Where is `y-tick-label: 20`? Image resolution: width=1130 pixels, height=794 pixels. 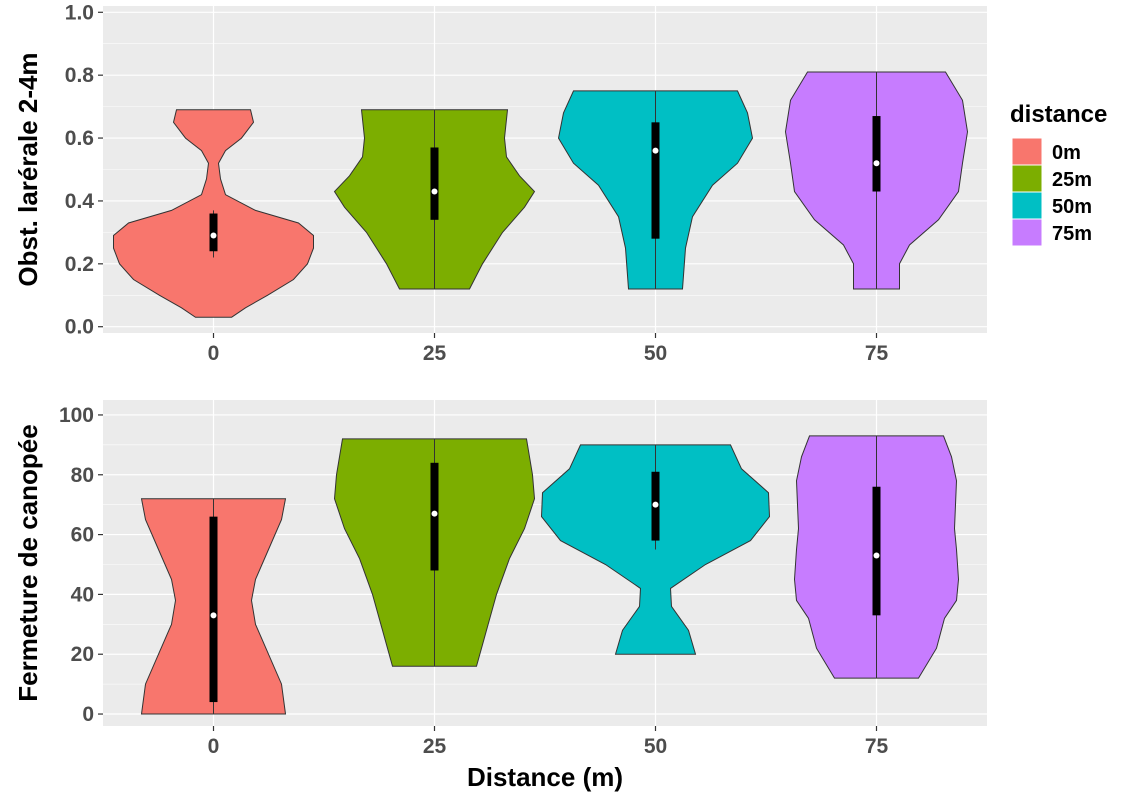 y-tick-label: 20 is located at coordinates (82, 654).